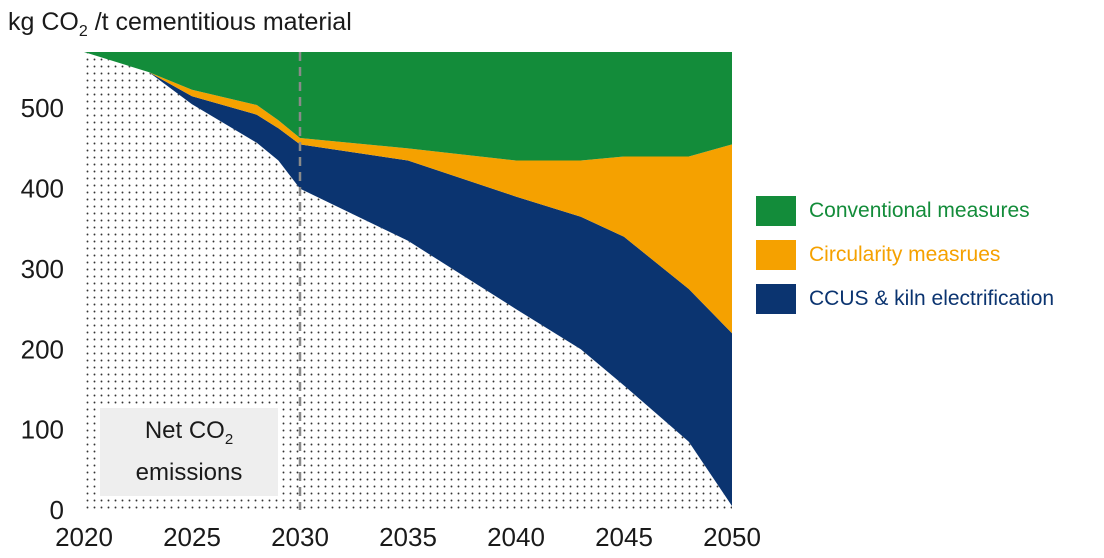  Describe the element at coordinates (776, 299) in the screenshot. I see `legend-swatch-ccus` at that location.